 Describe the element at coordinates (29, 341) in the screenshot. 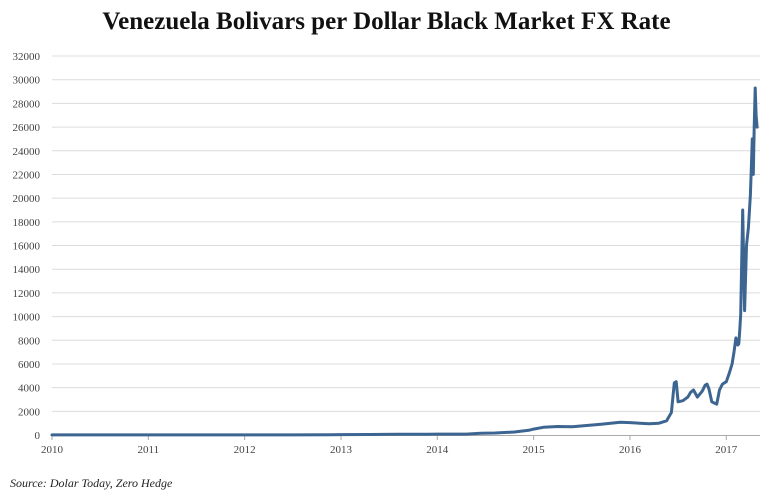

I see `y-tick-label: 8000` at that location.